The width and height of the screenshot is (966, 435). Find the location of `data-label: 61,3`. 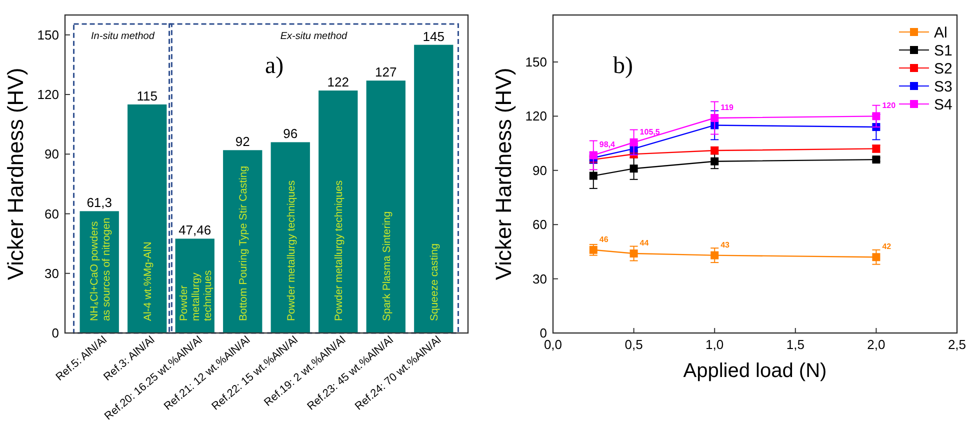

data-label: 61,3 is located at coordinates (99, 202).